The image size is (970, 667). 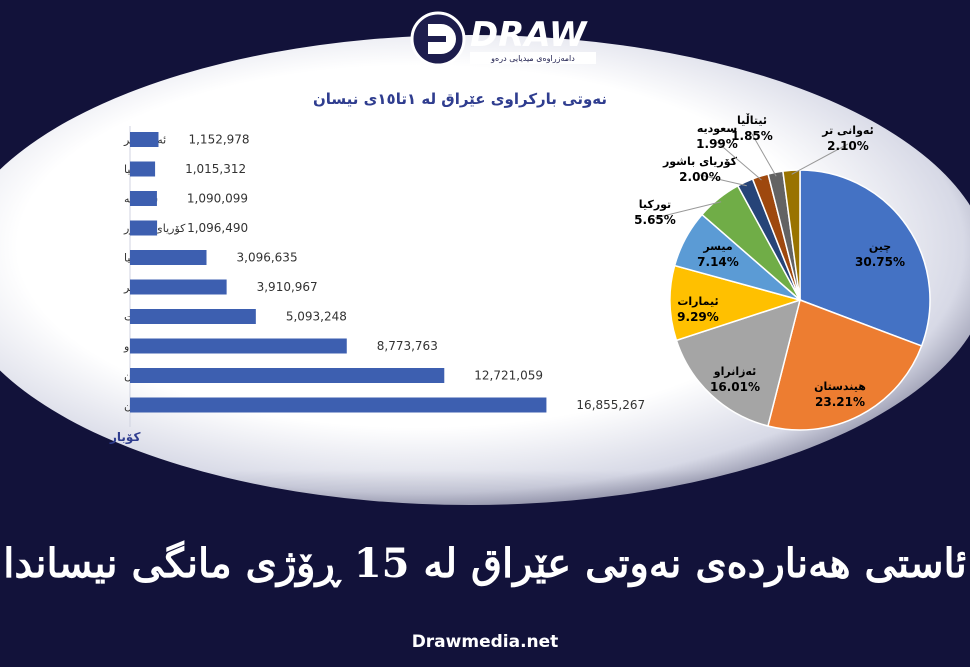 I want to click on logo-tagline: دامەزراوەی میدیایی درەو, so click(x=532, y=58).